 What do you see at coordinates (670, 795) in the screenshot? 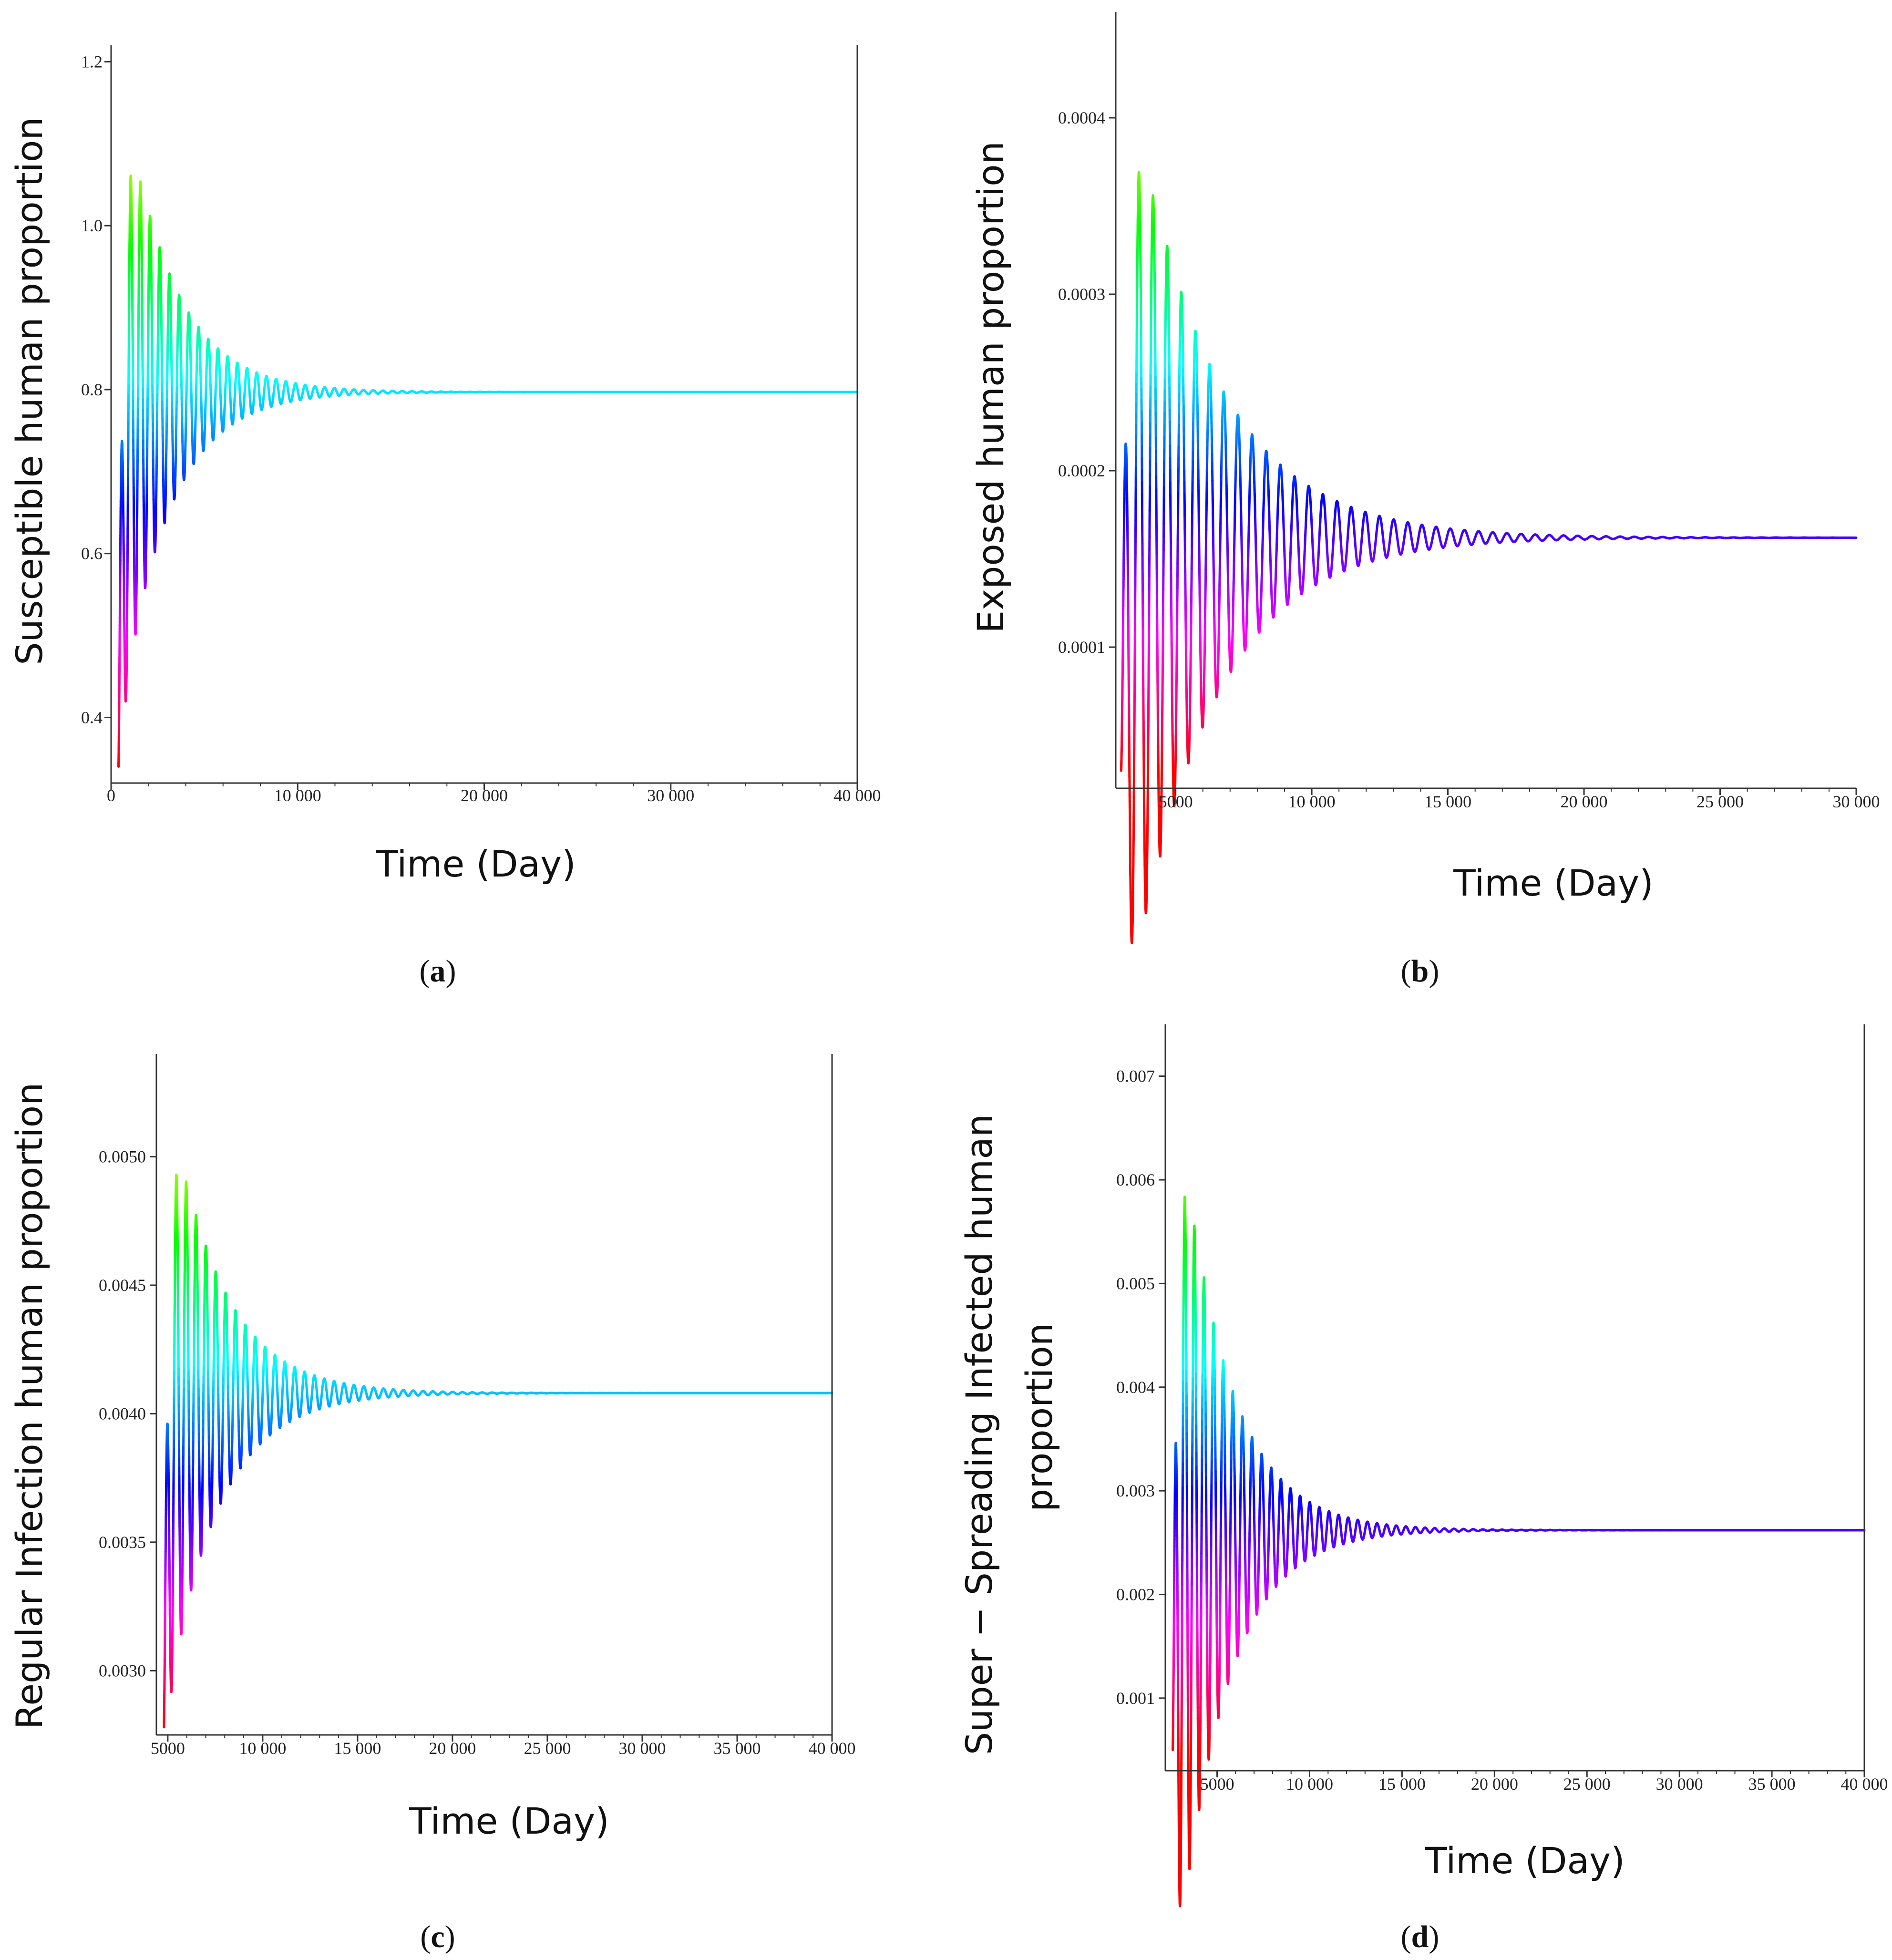
I see `plot-a-x-tick-label: 30 000` at bounding box center [670, 795].